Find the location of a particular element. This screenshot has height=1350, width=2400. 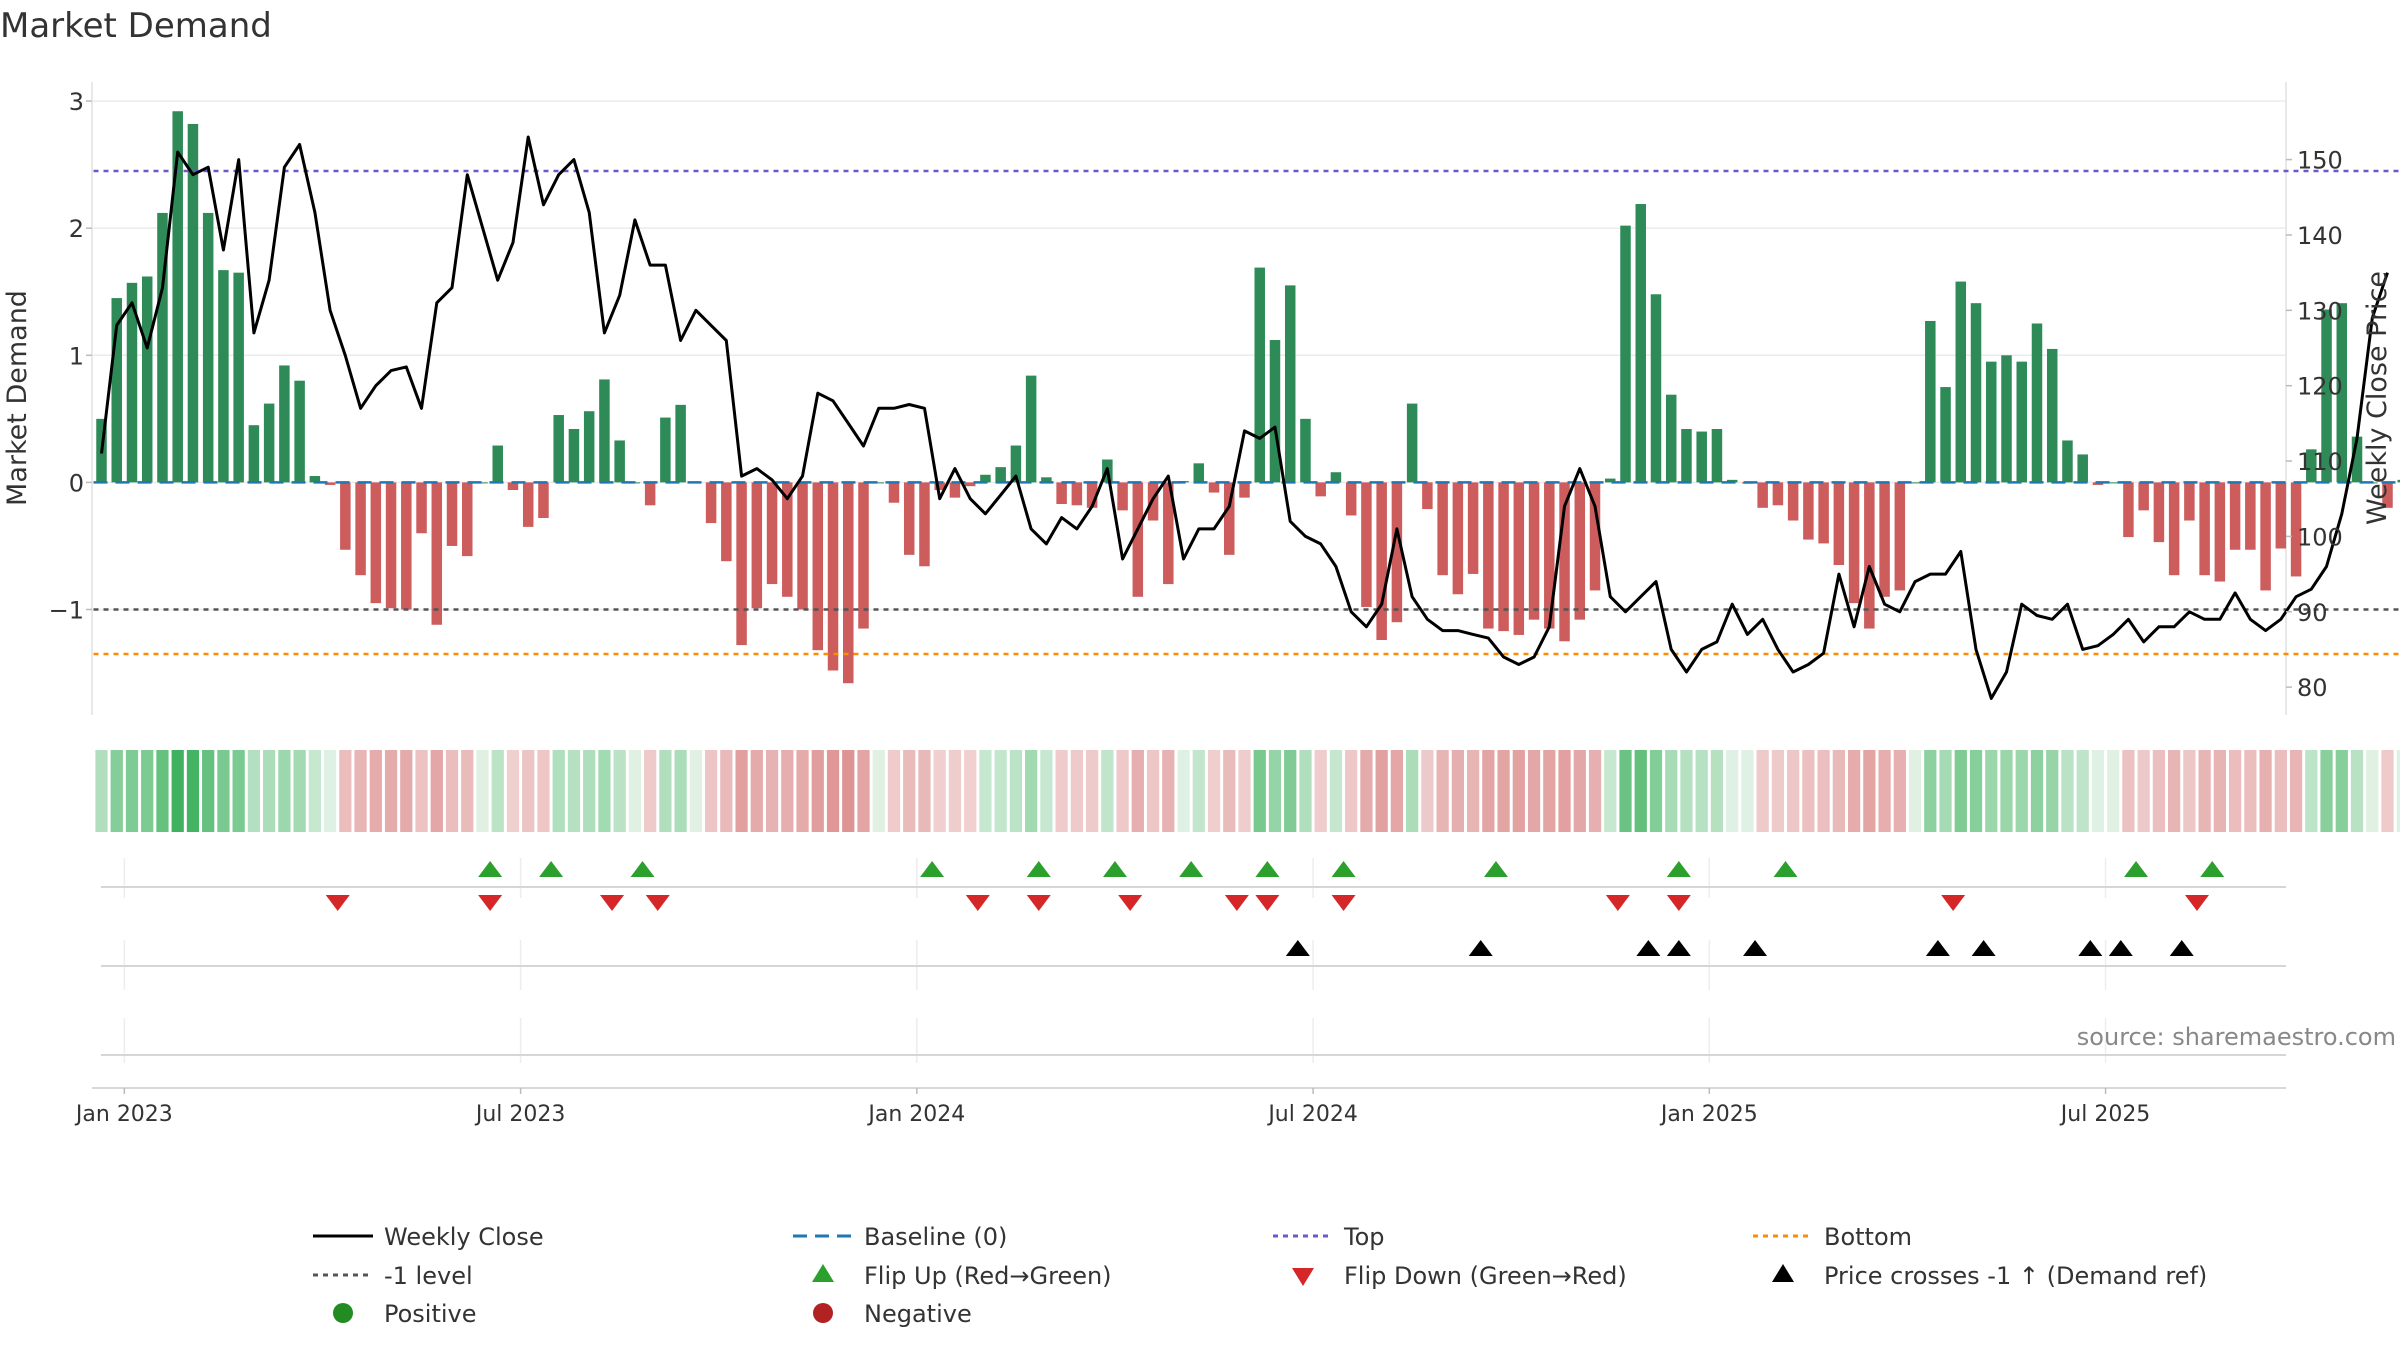

legend-negative-swatch is located at coordinates (823, 1313).